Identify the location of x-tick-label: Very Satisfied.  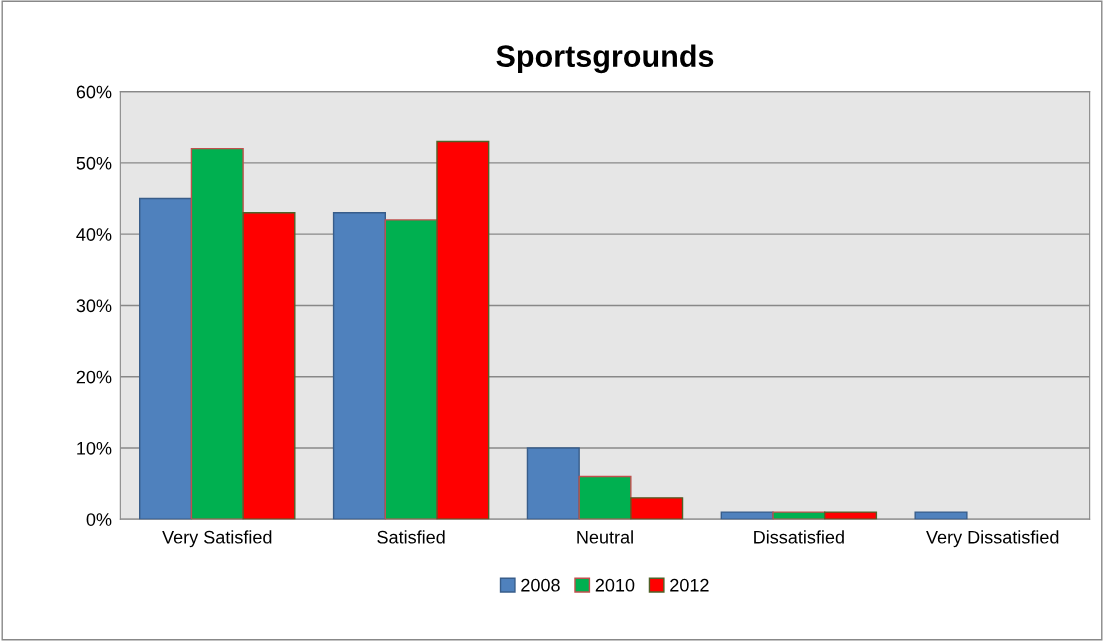
(217, 539).